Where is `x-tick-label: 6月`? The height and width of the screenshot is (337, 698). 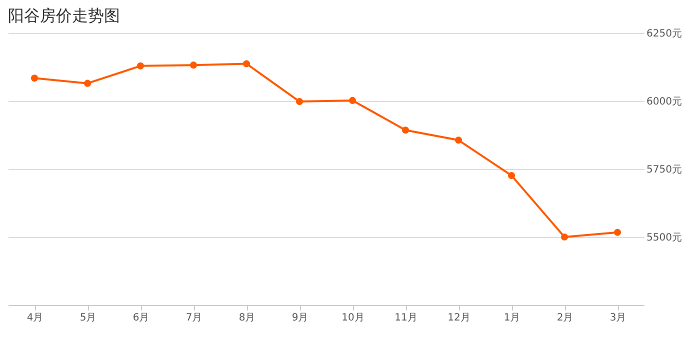 x-tick-label: 6月 is located at coordinates (141, 318).